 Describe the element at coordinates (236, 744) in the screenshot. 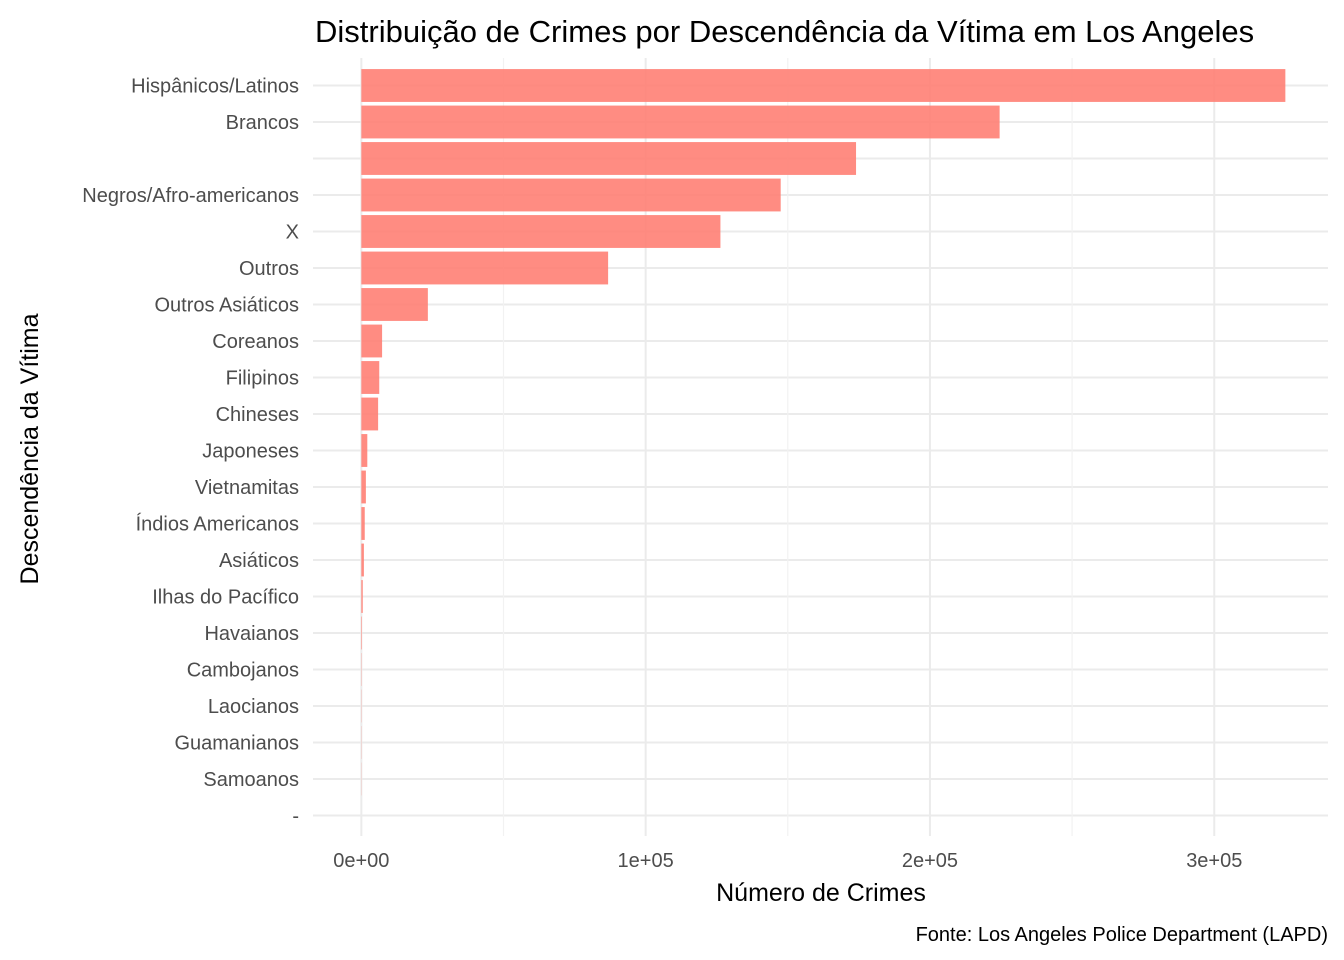

I see `y-tick-label: Guamanianos` at that location.